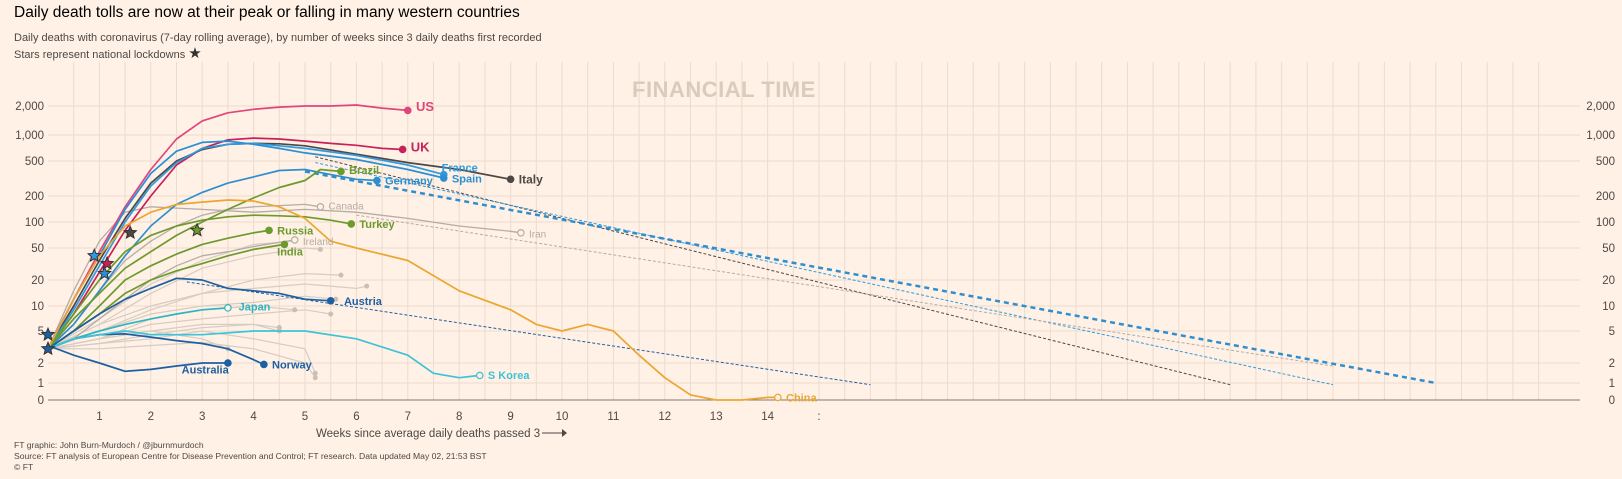 The image size is (1622, 479). What do you see at coordinates (41, 364) in the screenshot?
I see `y-tick-label-left: 2` at bounding box center [41, 364].